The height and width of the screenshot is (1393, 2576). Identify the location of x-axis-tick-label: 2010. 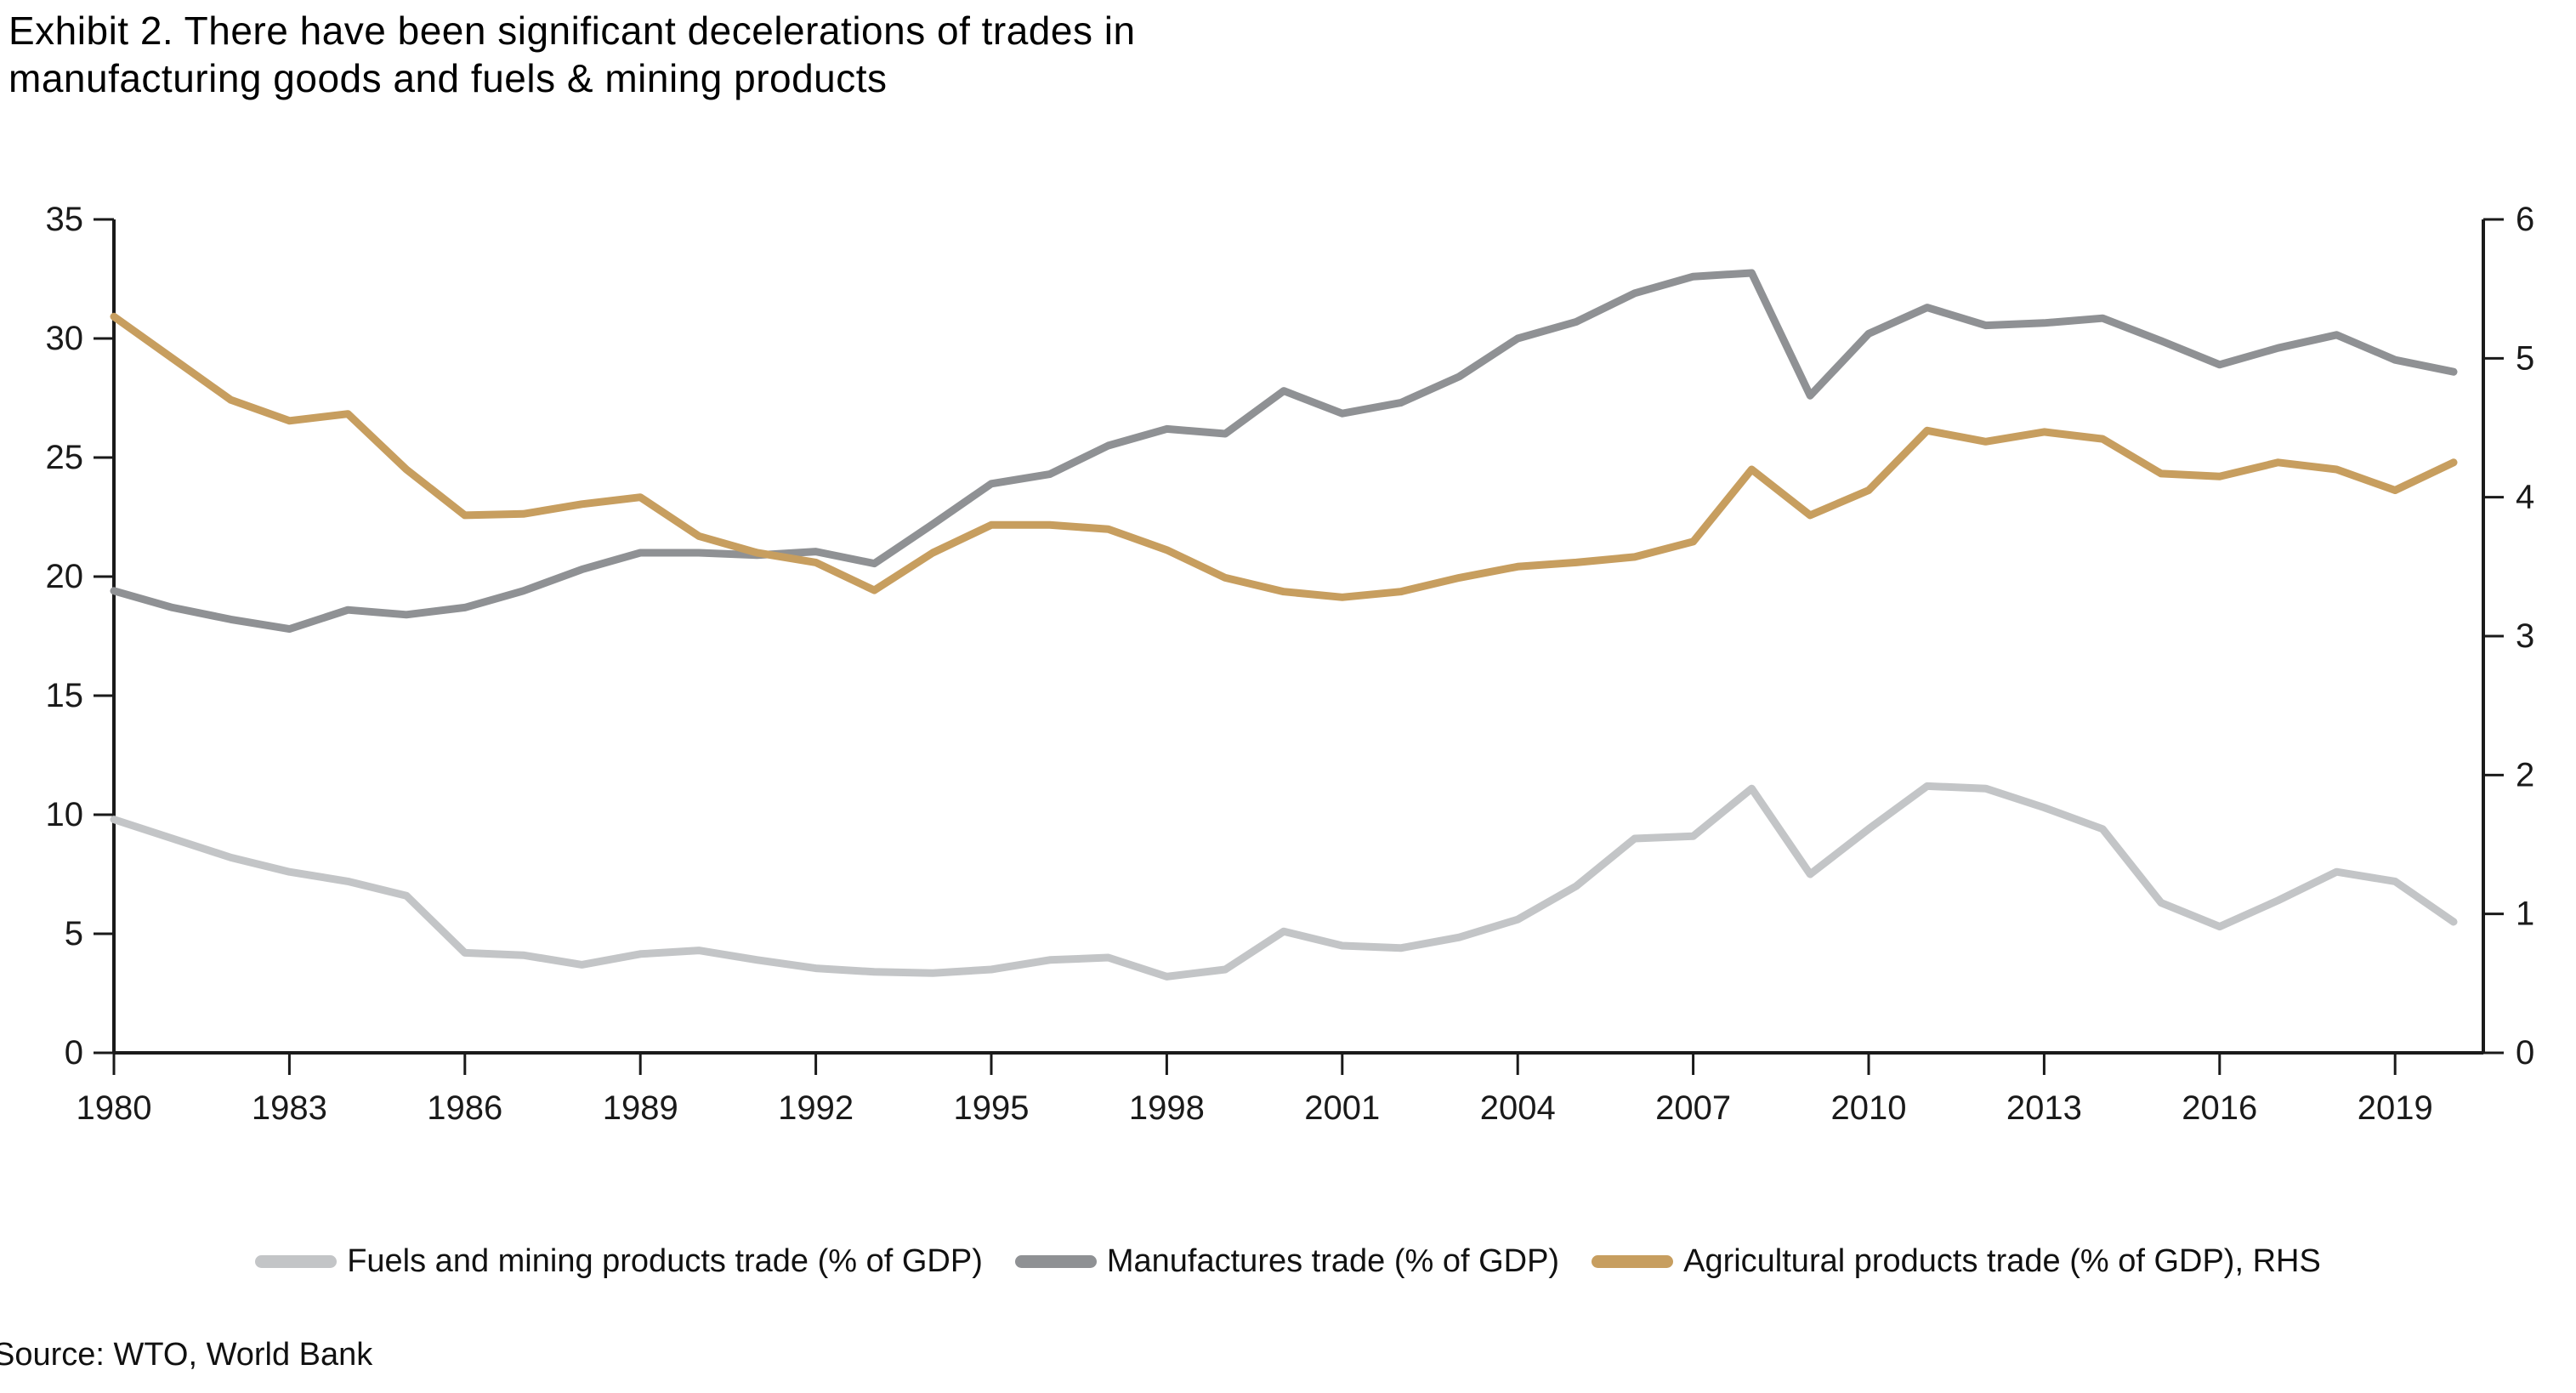
(1869, 1108).